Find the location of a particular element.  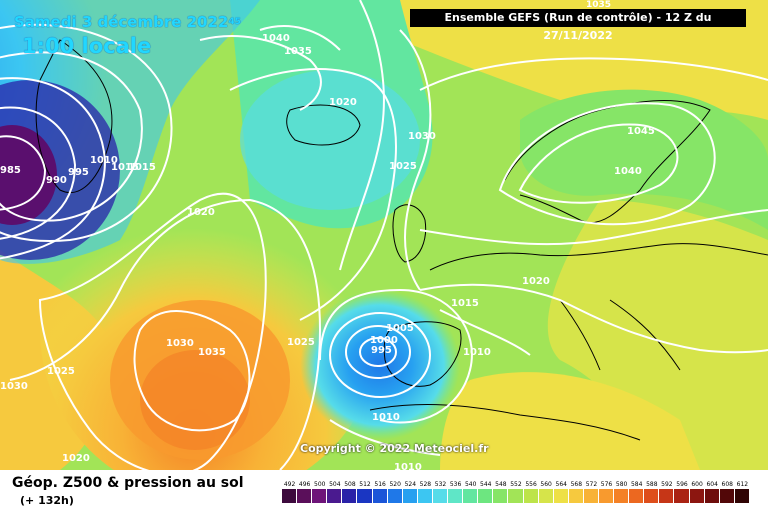

scale-label: 492 is located at coordinates (289, 484).